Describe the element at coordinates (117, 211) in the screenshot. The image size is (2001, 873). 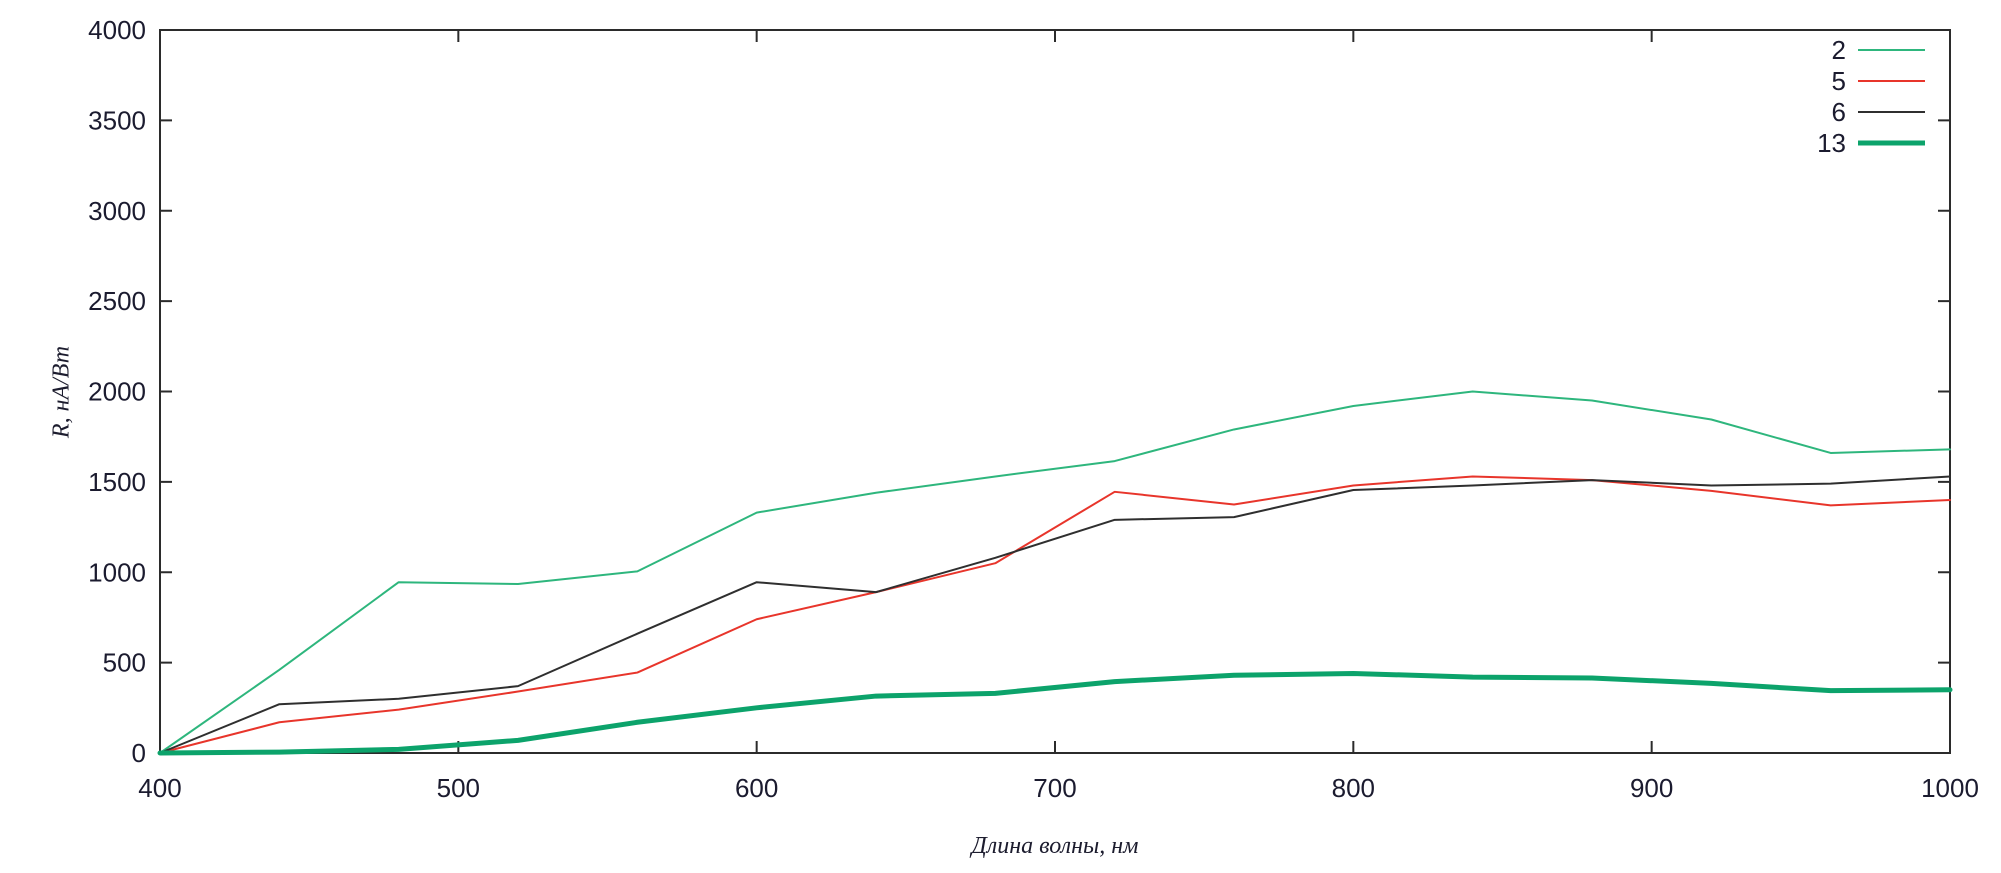
I see `y-tick-label: 3000` at that location.